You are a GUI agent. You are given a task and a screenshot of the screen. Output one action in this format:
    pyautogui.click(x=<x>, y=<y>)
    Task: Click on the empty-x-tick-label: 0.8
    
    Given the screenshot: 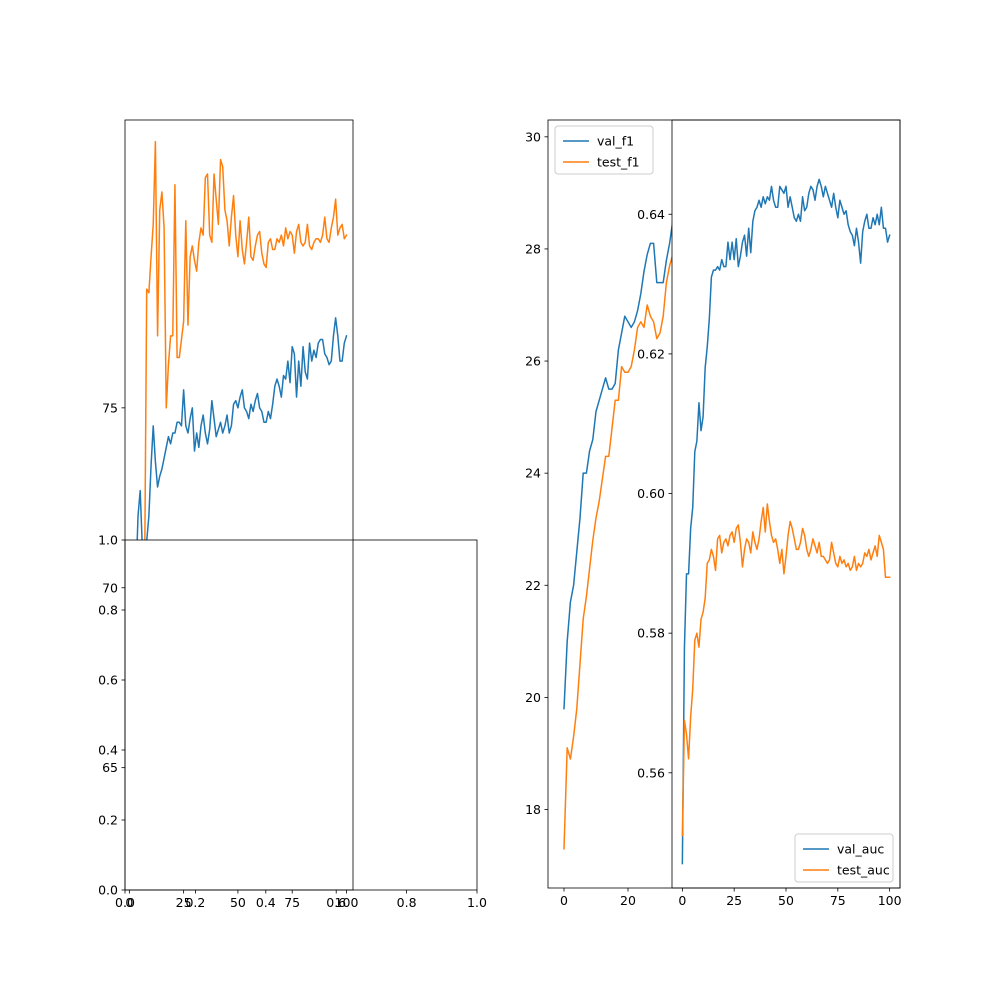 What is the action you would take?
    pyautogui.click(x=407, y=902)
    